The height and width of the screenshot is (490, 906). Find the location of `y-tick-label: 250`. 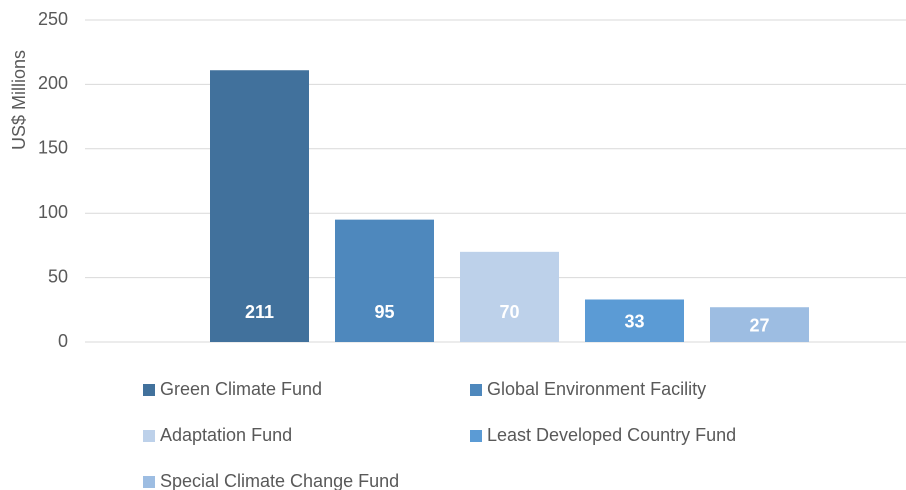

y-tick-label: 250 is located at coordinates (53, 19).